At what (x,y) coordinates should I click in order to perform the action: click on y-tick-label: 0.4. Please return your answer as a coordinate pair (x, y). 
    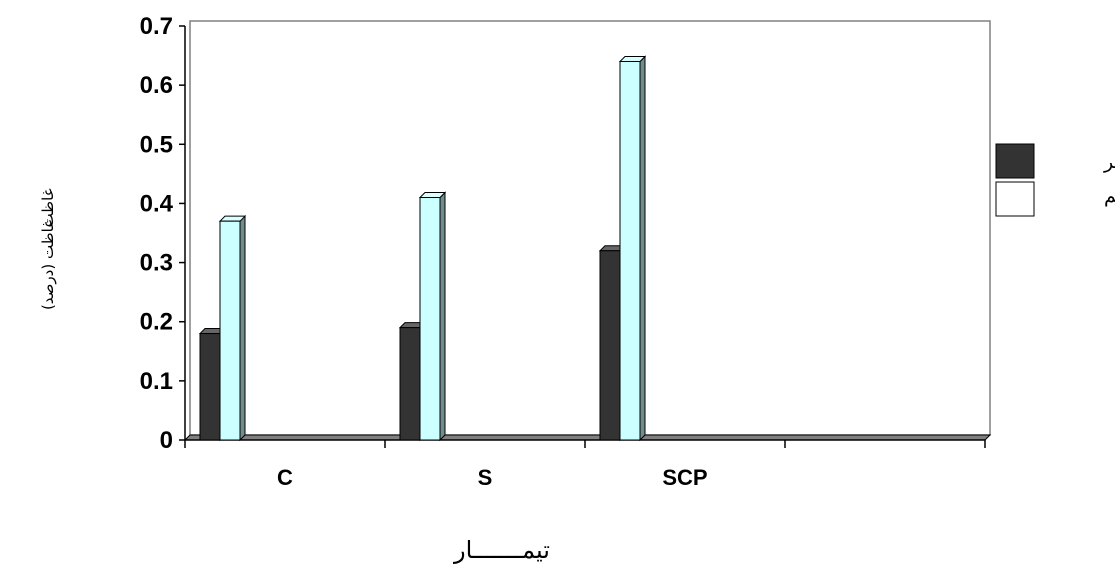
    Looking at the image, I should click on (157, 203).